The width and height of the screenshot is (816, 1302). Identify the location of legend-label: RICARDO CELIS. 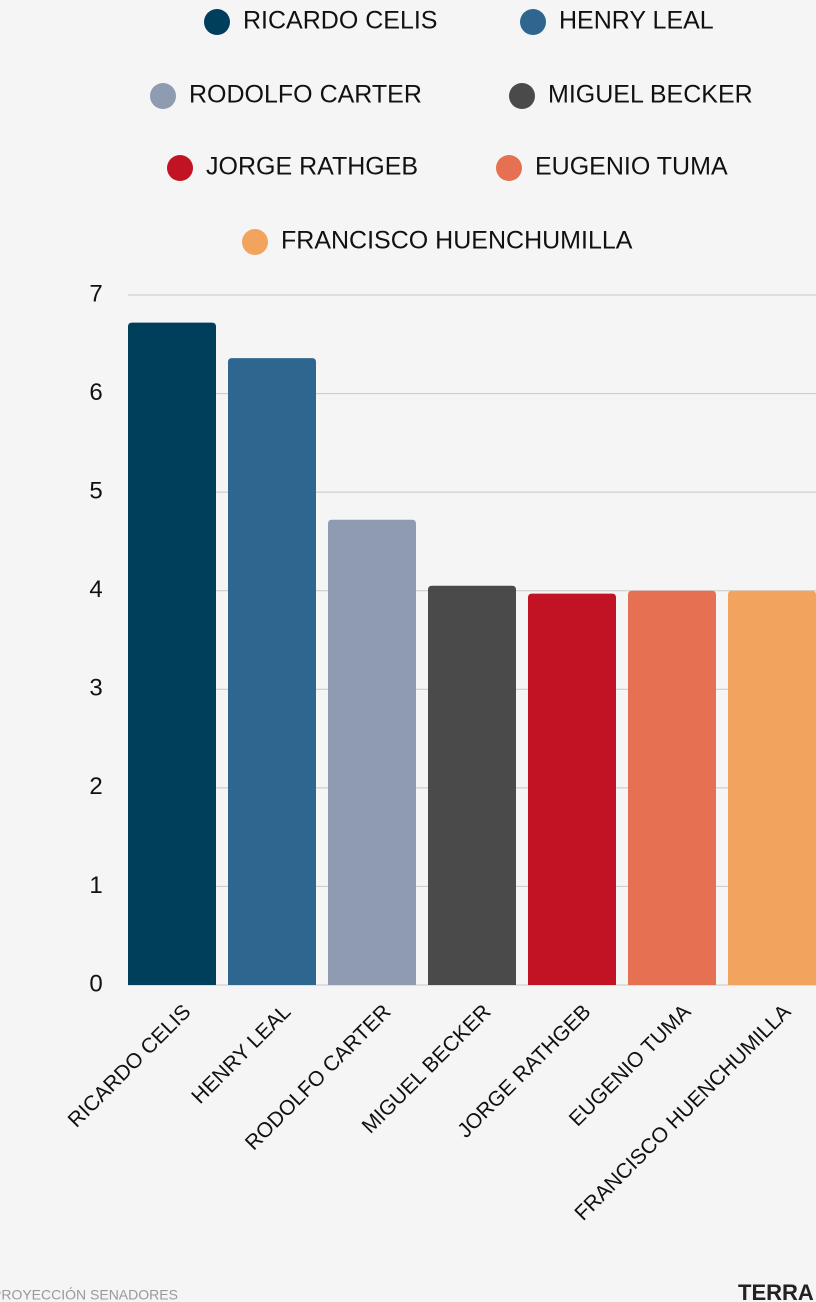
(340, 21).